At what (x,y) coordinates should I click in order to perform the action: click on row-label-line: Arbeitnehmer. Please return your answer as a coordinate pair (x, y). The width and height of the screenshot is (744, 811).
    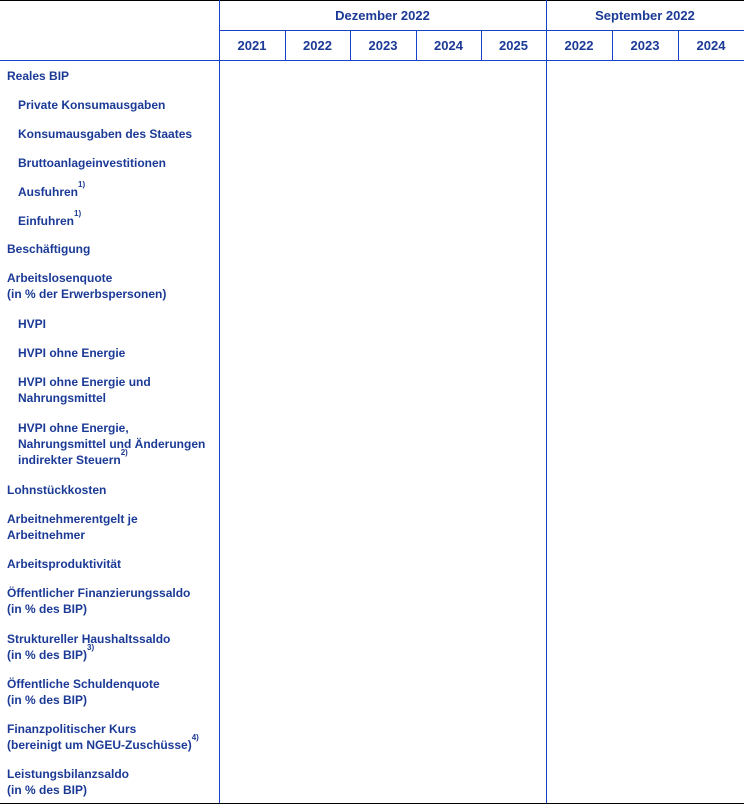
    Looking at the image, I should click on (46, 535).